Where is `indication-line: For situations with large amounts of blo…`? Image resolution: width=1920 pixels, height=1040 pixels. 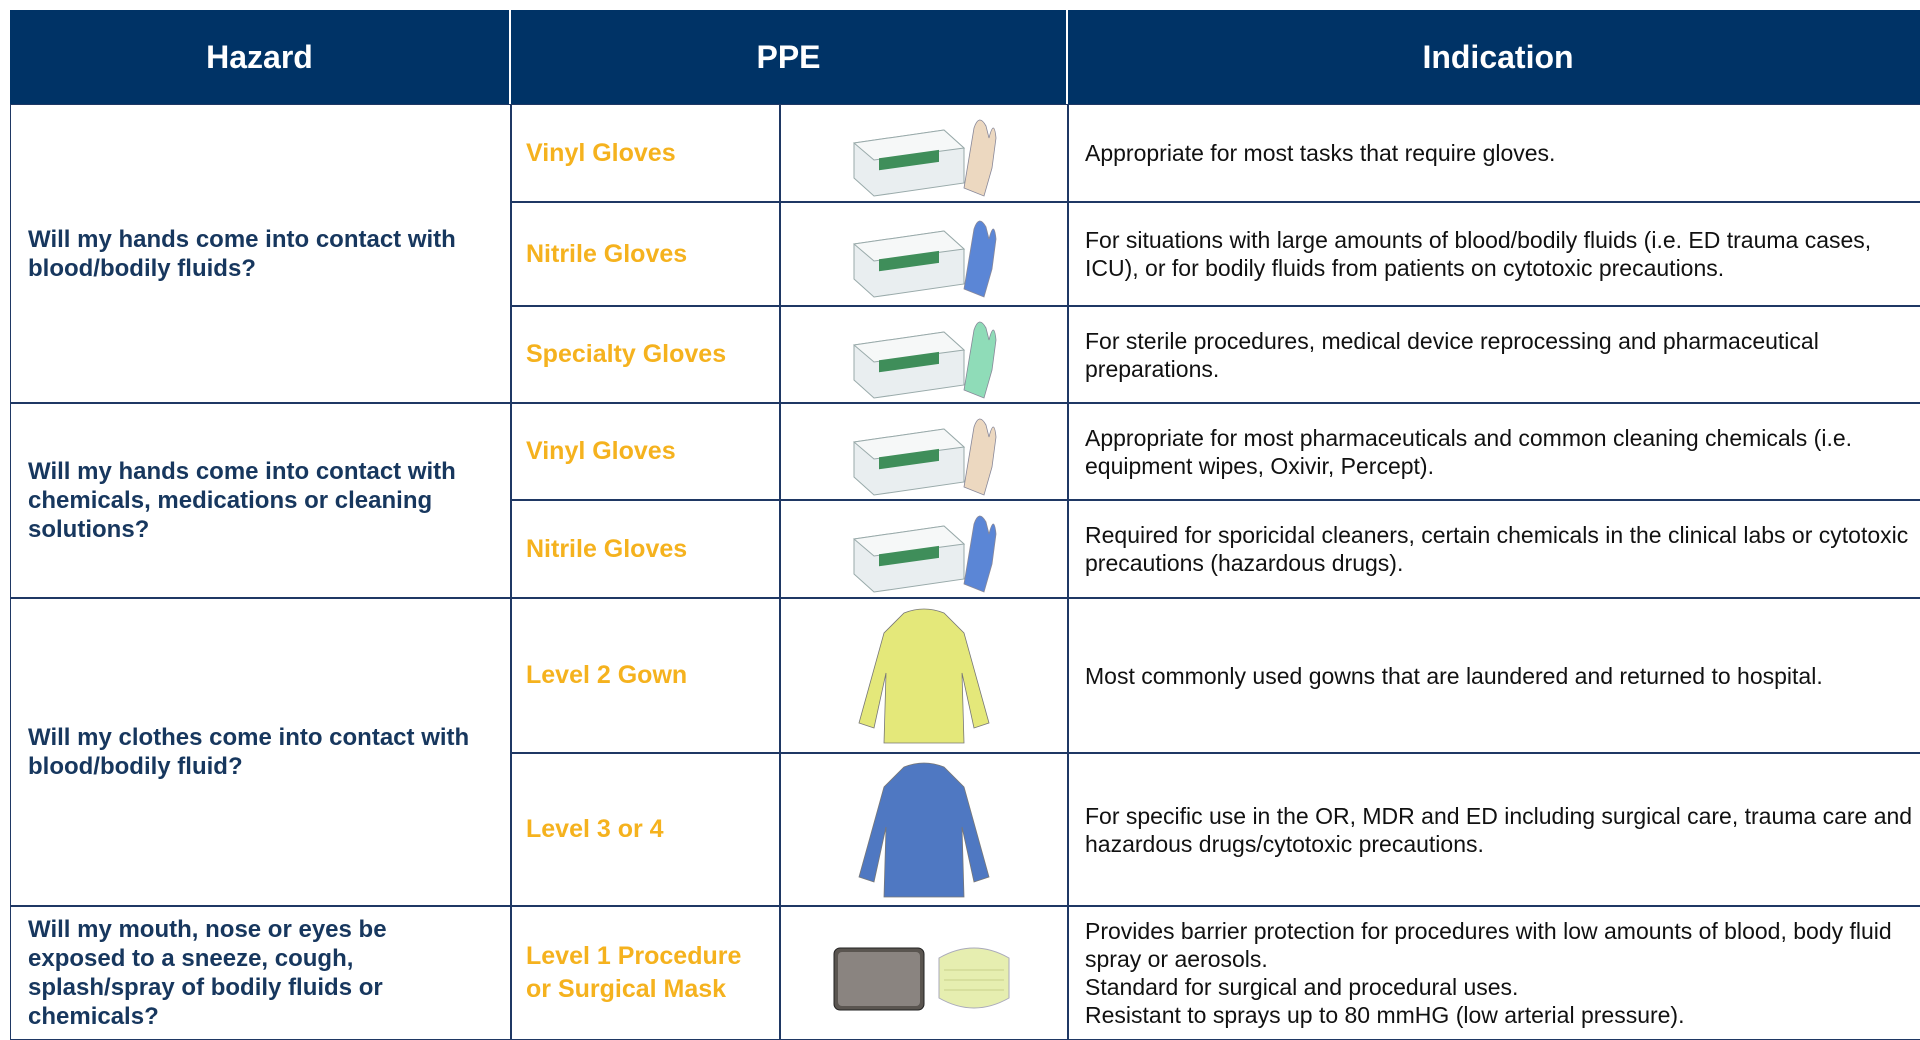 indication-line: For situations with large amounts of blo… is located at coordinates (1478, 254).